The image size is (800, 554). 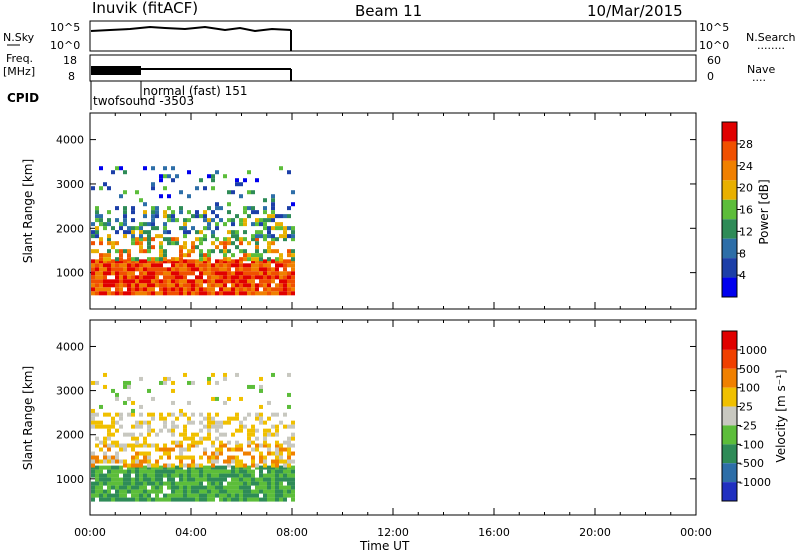 What do you see at coordinates (729, 416) in the screenshot?
I see `velocity-colorbar-frame` at bounding box center [729, 416].